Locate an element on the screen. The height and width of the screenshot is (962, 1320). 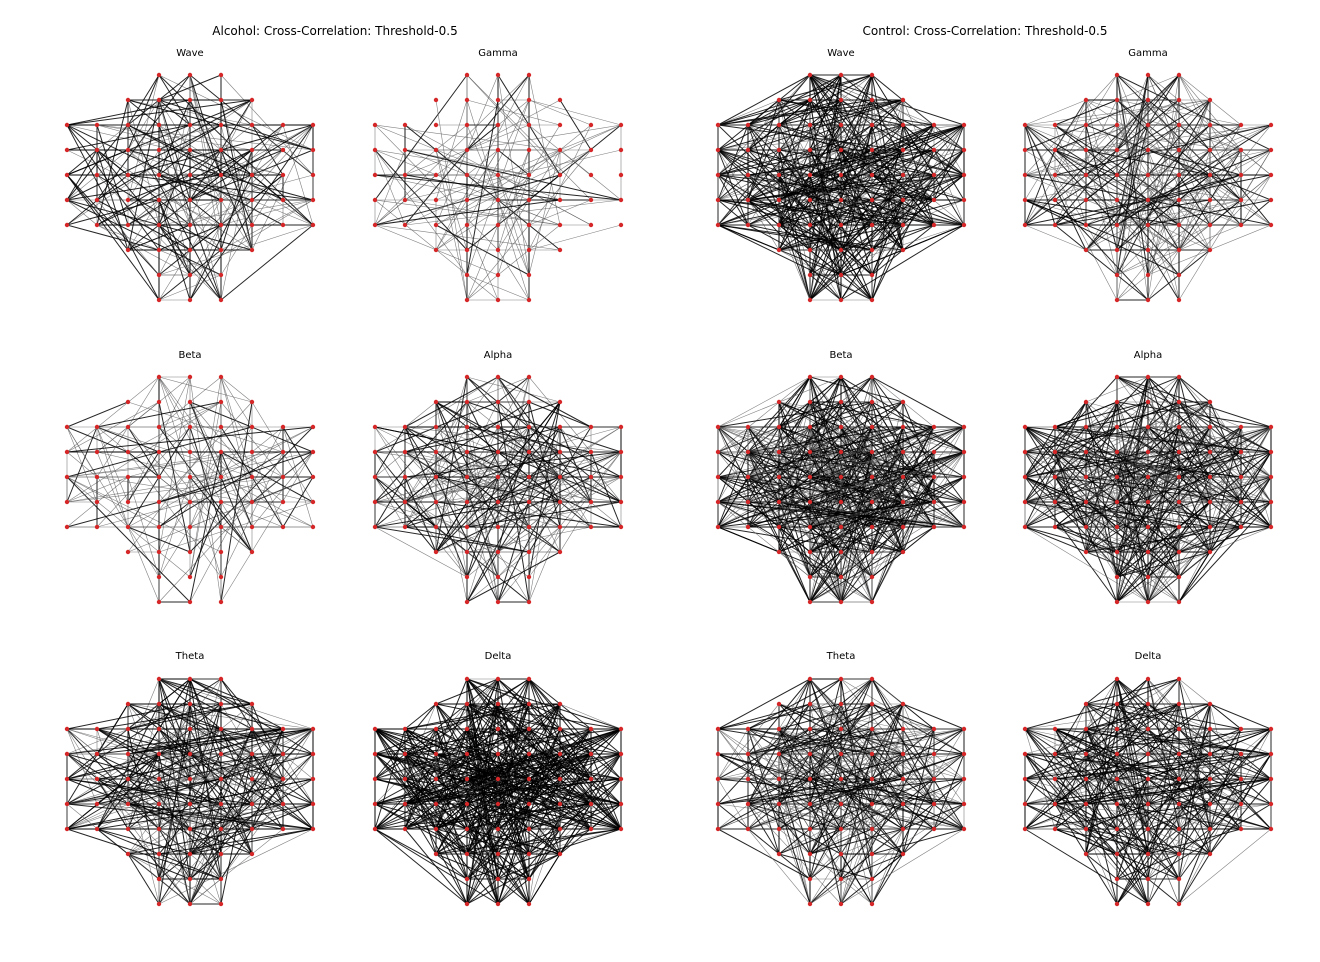
node-layer-control-alpha is located at coordinates (1148, 489).